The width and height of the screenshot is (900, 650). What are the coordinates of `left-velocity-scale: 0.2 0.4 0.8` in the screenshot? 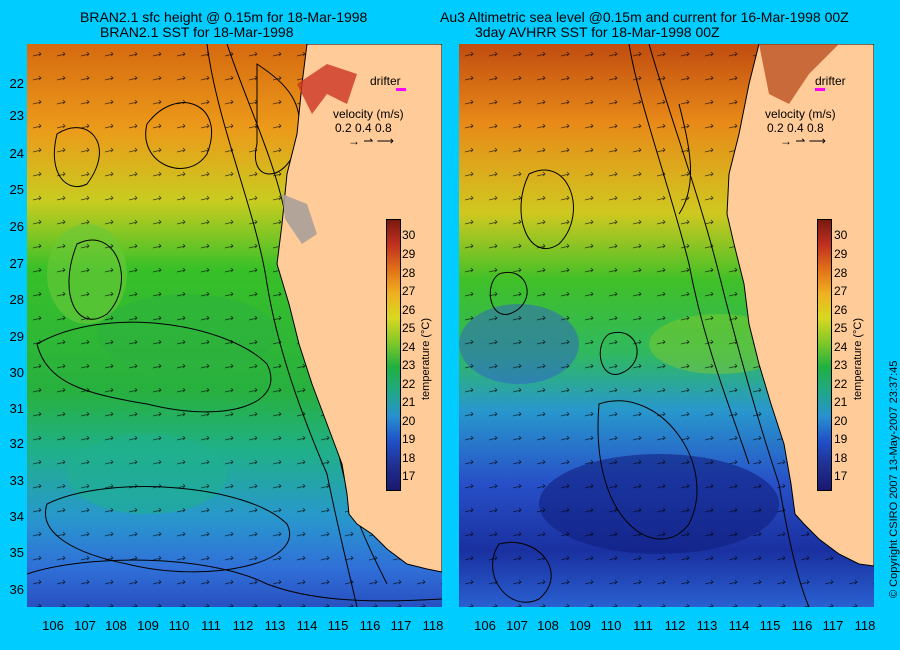 It's located at (363, 128).